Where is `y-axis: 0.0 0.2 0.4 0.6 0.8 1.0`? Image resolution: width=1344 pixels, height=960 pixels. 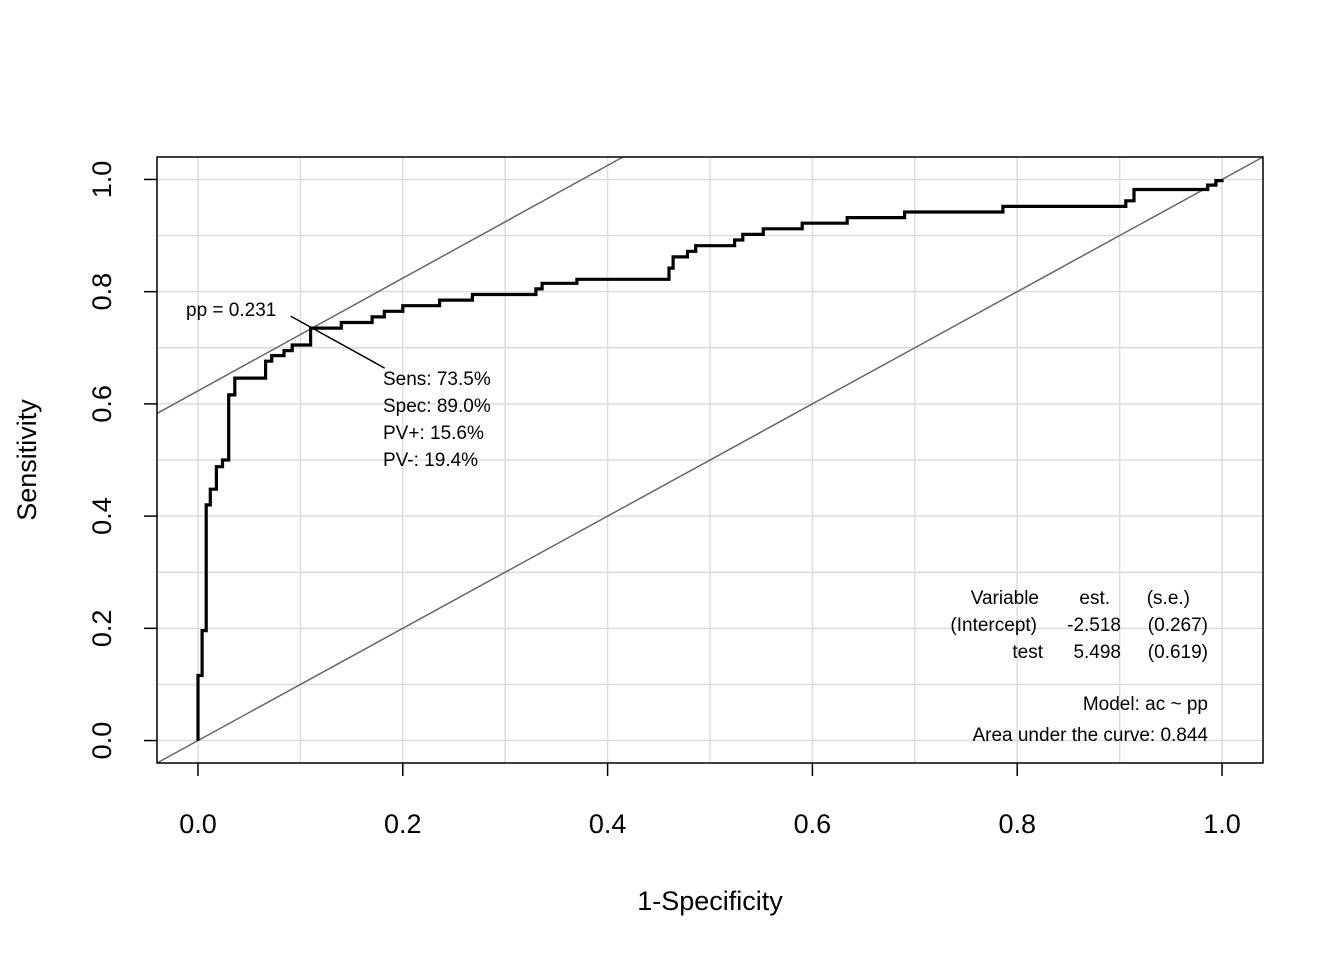
y-axis: 0.0 0.2 0.4 0.6 0.8 1.0 is located at coordinates (122, 460).